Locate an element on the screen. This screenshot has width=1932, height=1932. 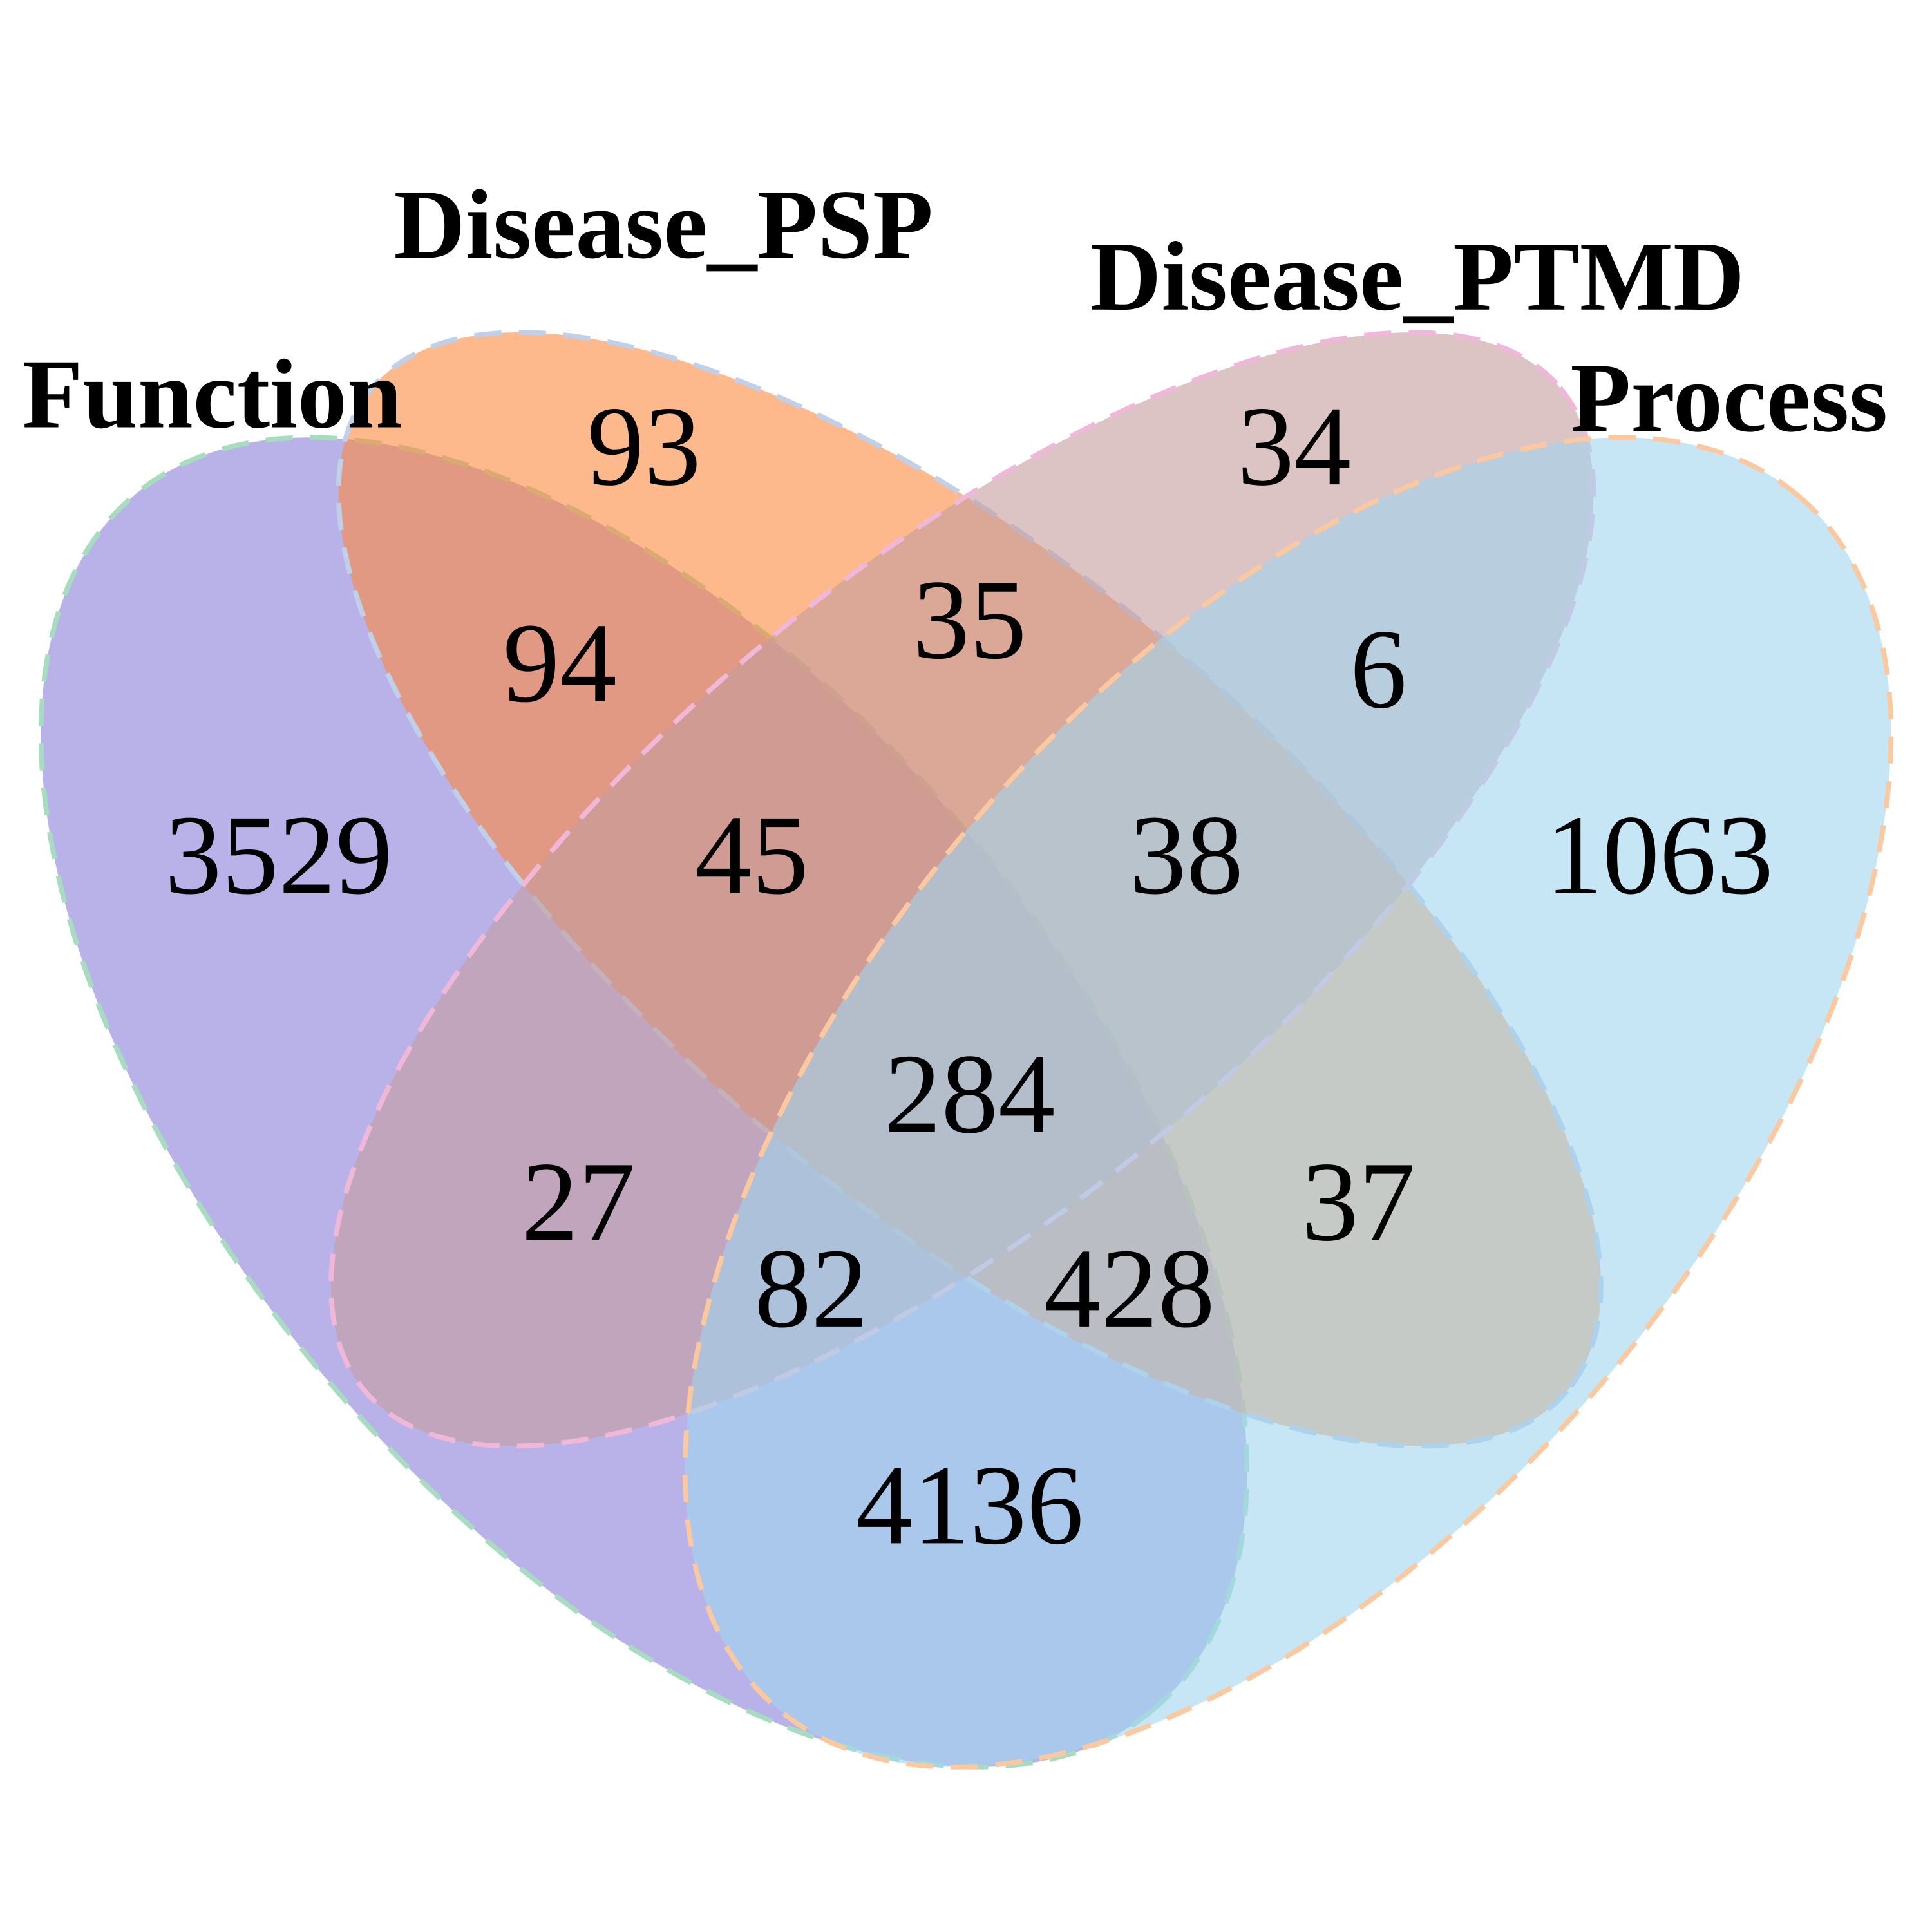
region-count-process: 1063 is located at coordinates (1660, 855).